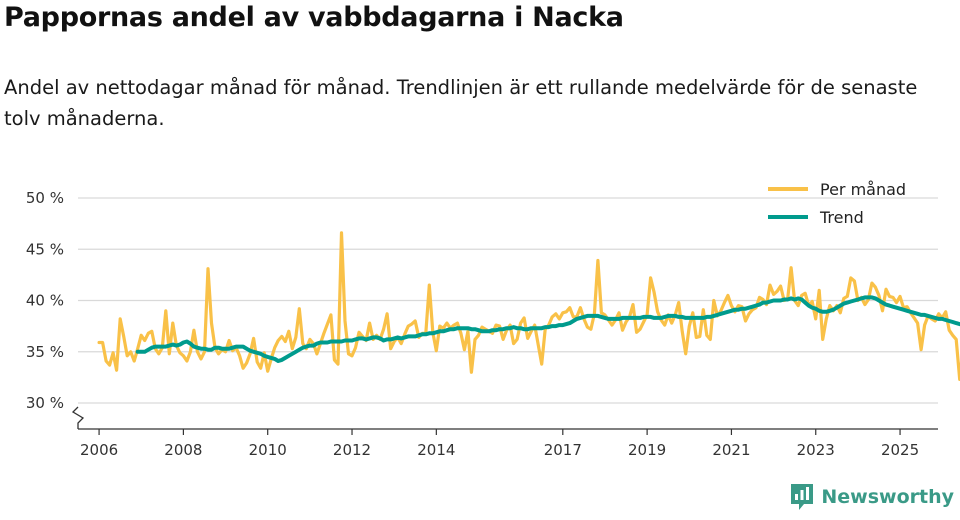 This screenshot has width=960, height=520. I want to click on x-tick-label: 2010, so click(268, 450).